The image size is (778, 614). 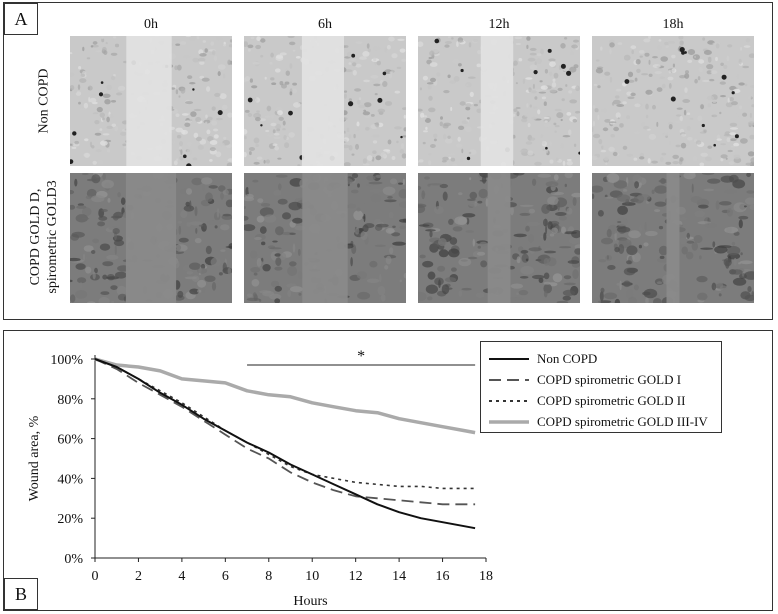 What do you see at coordinates (509, 359) in the screenshot?
I see `legend-swatch-non-copd` at bounding box center [509, 359].